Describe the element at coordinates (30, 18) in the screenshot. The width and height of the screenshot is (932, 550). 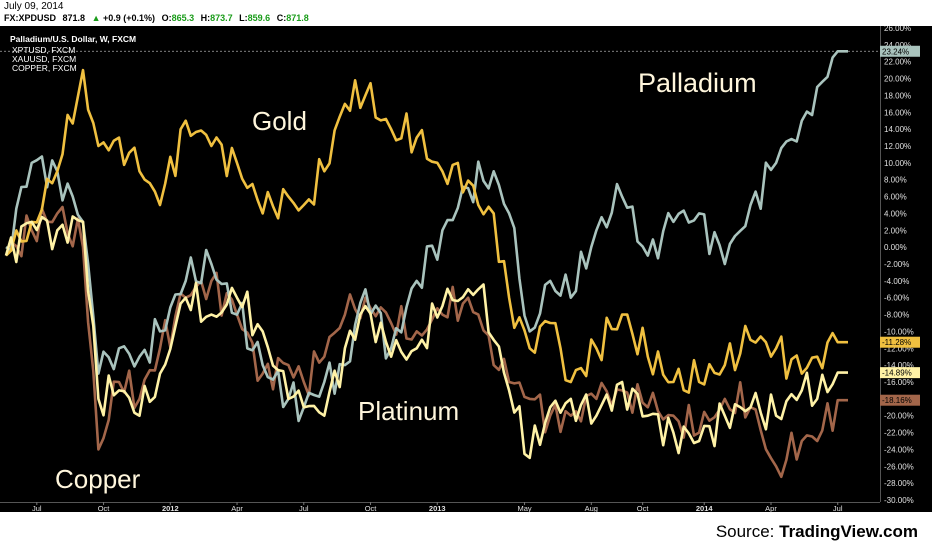
I see `symbol-label: FX:XPDUSD` at that location.